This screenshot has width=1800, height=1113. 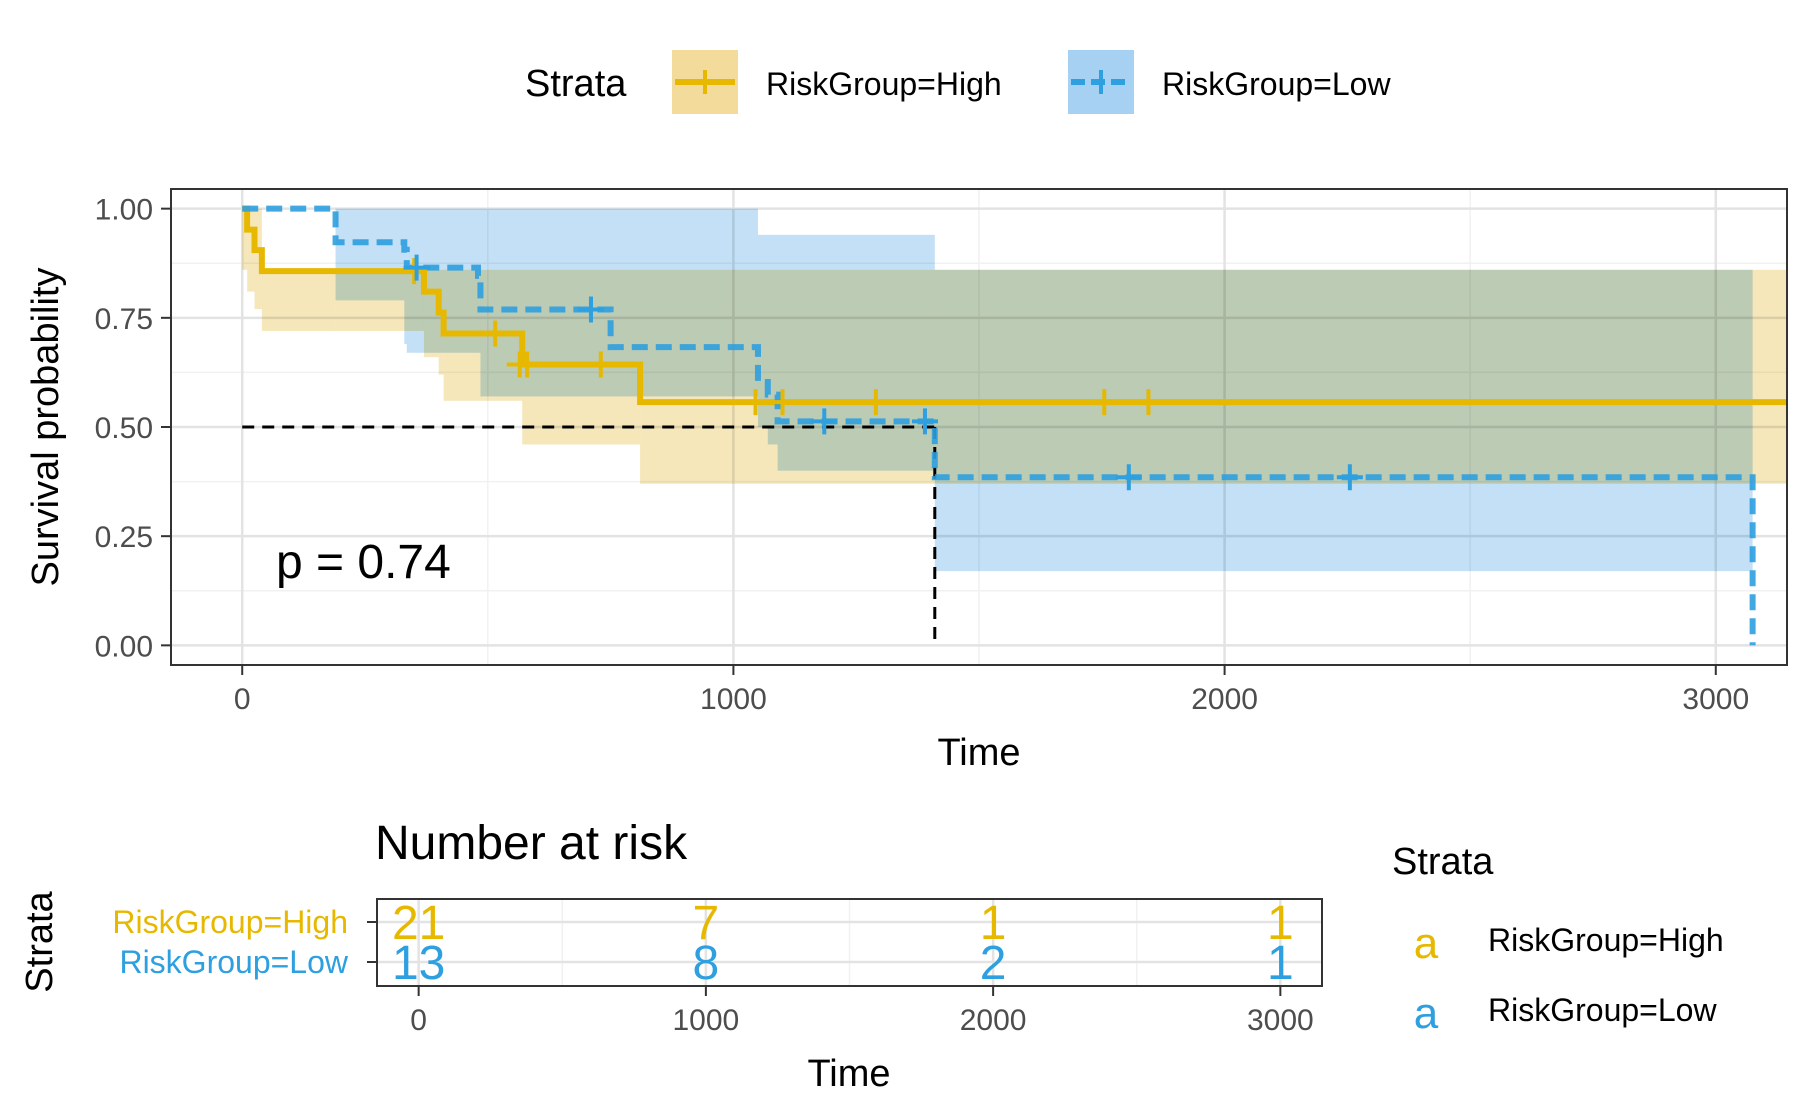 I want to click on risk-table-border, so click(x=849, y=942).